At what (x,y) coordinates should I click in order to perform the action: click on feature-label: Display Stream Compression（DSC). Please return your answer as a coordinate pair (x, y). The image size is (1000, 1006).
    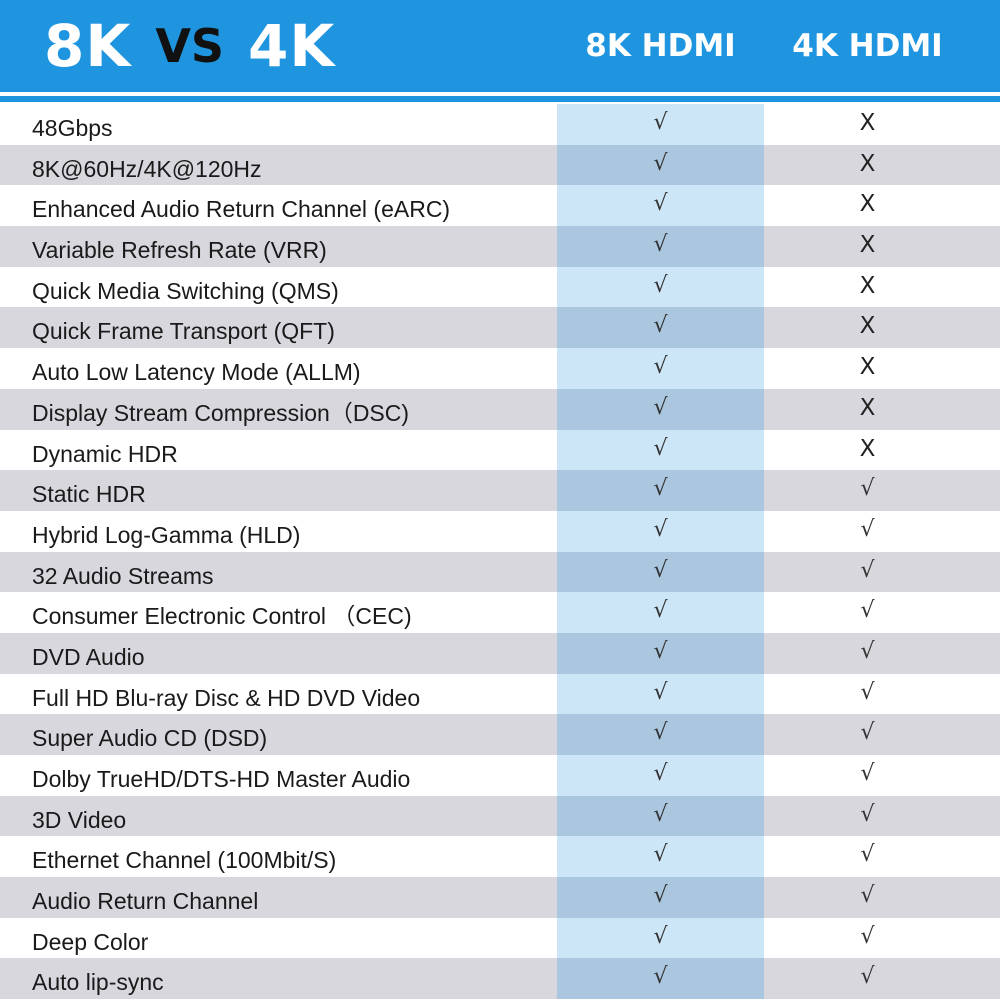
    Looking at the image, I should click on (221, 412).